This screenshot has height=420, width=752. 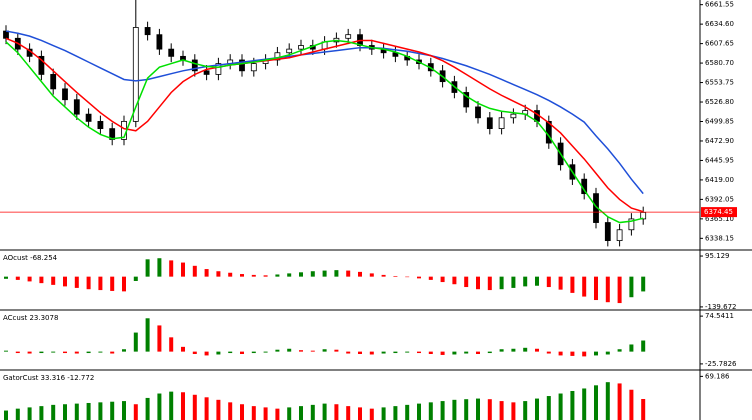 What do you see at coordinates (721, 364) in the screenshot?
I see `y-tick-label: -25.7826` at bounding box center [721, 364].